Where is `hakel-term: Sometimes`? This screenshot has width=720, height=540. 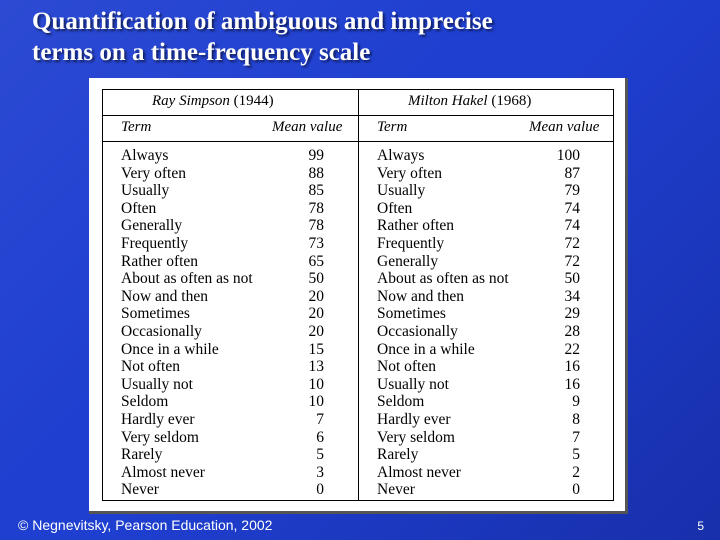
hakel-term: Sometimes is located at coordinates (411, 314).